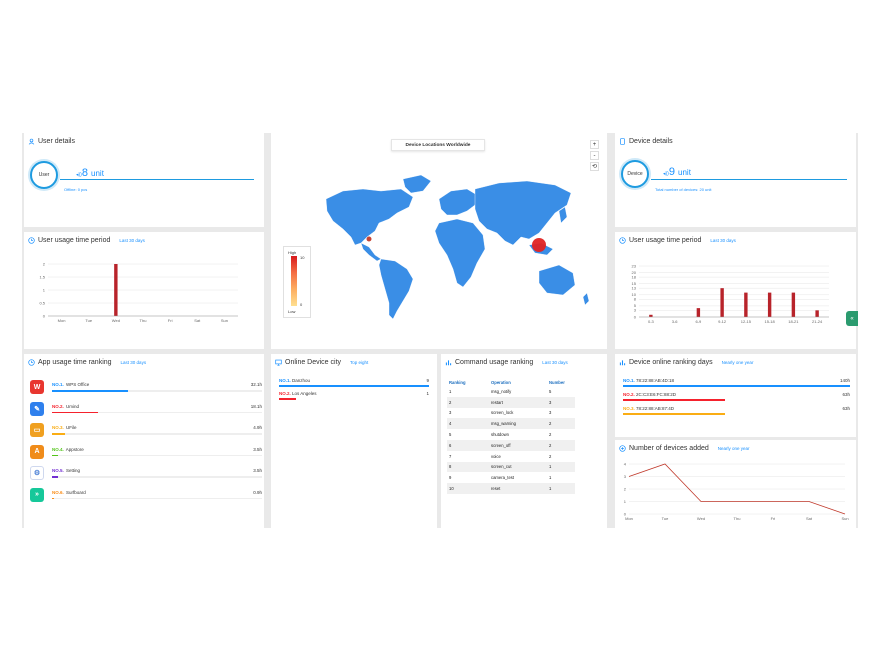  I want to click on y-tick-label: 10, so click(634, 294).